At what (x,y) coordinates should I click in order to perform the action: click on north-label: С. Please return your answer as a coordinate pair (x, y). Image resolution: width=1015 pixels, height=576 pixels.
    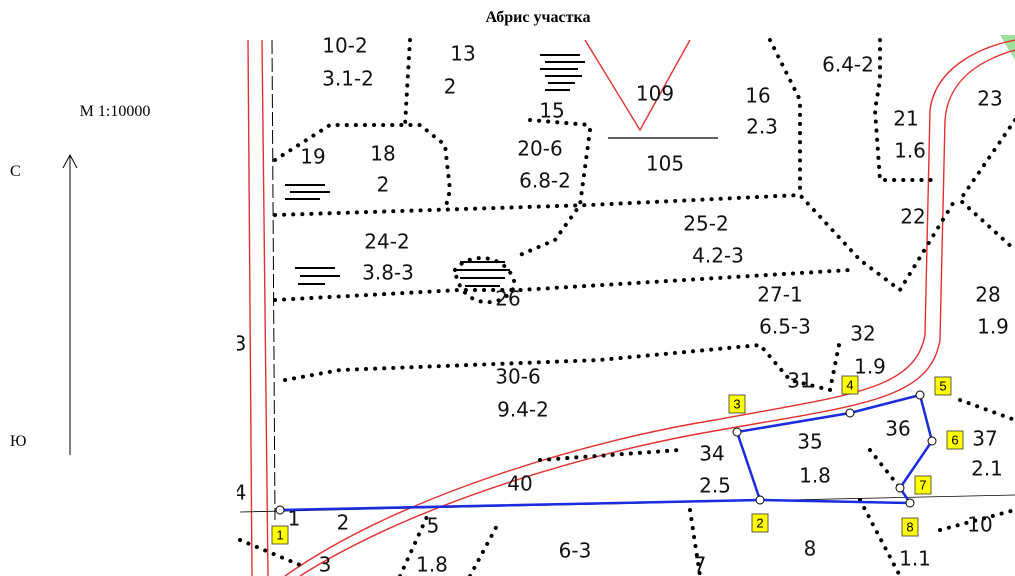
    Looking at the image, I should click on (15, 171).